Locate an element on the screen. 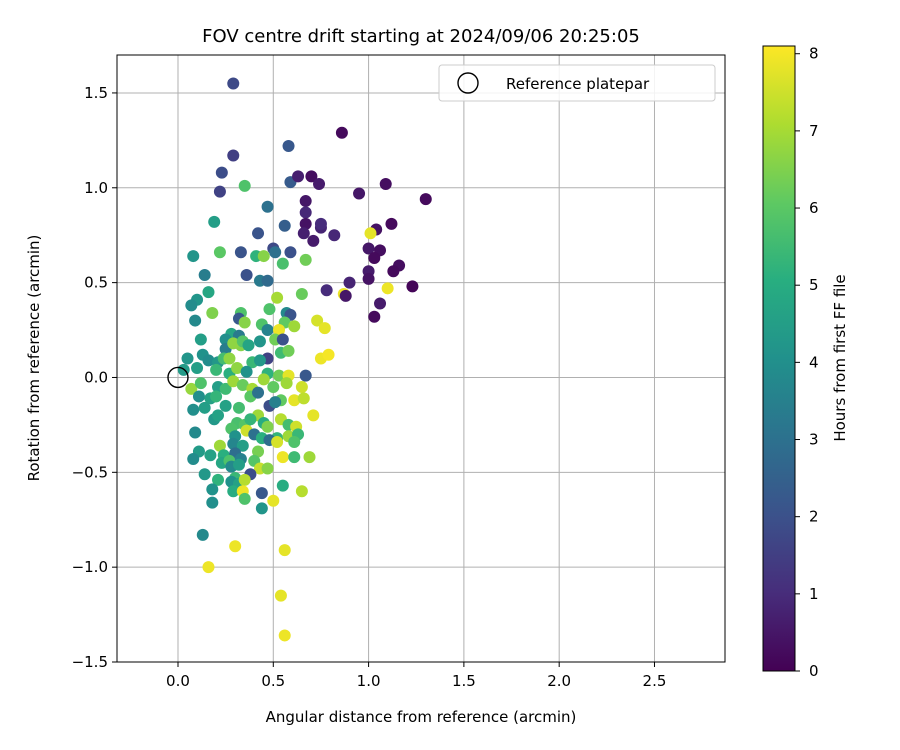  colorbar-tick-label: 7 is located at coordinates (814, 131).